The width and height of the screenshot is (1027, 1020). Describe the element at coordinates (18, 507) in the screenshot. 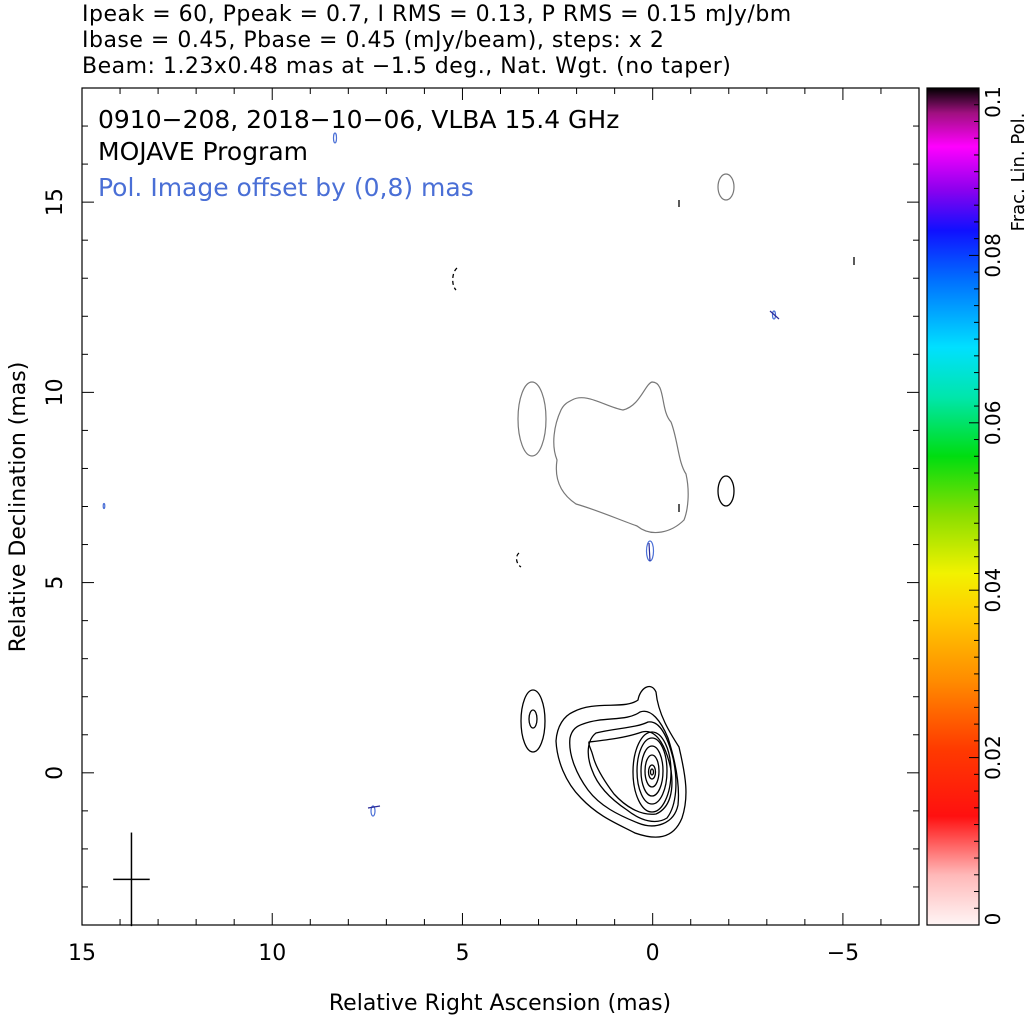

I see `y-axis-label: Relative Declination (mas)` at that location.